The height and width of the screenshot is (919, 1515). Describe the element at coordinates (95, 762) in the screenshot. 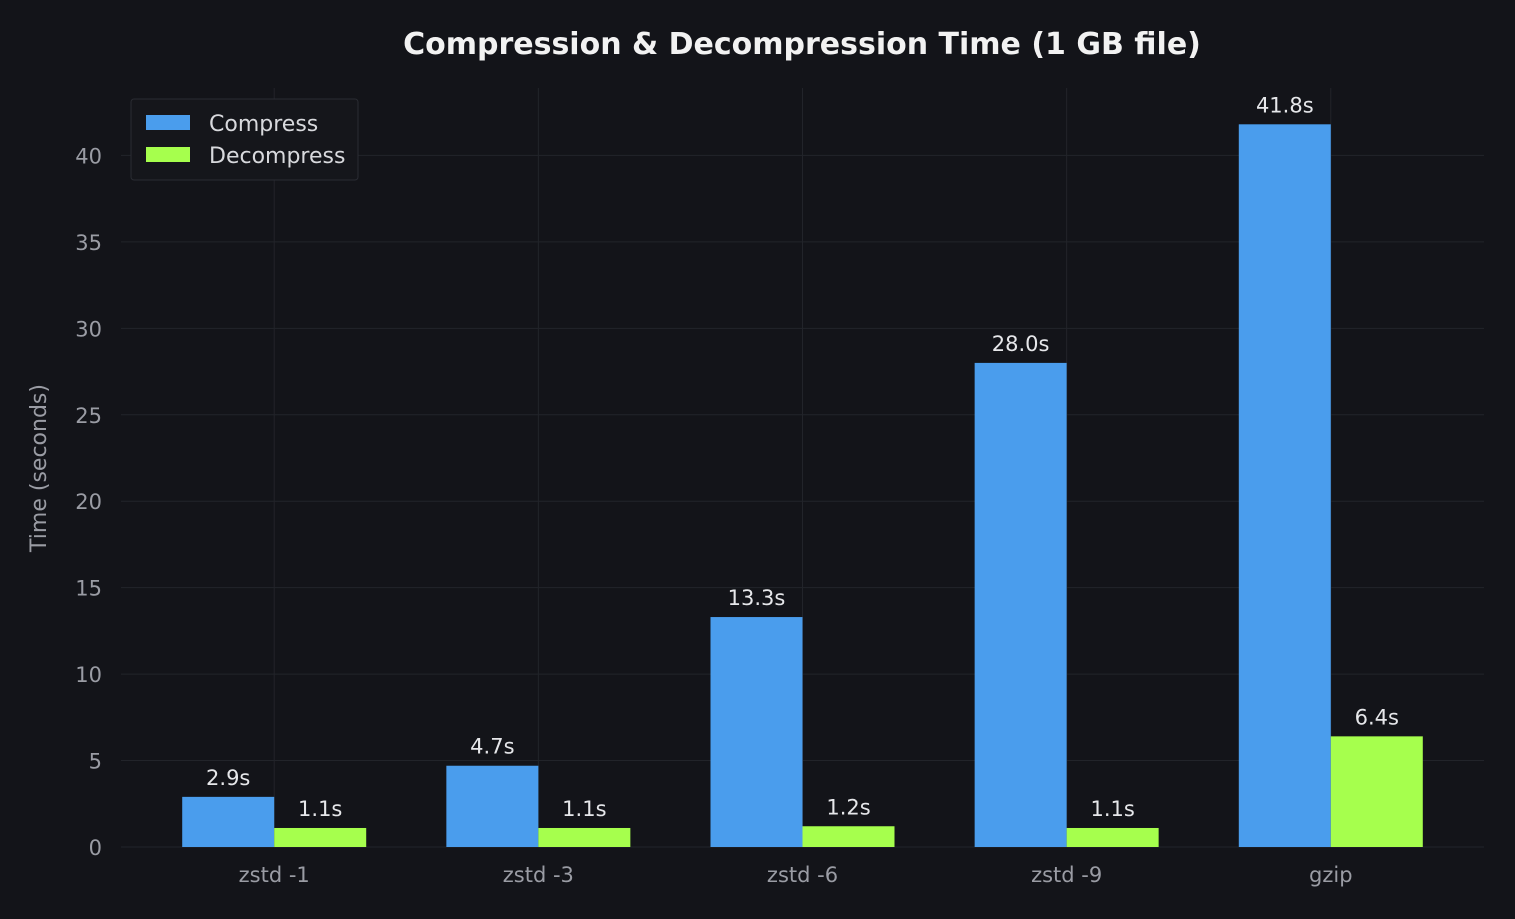

I see `y-tick-label: 5` at that location.